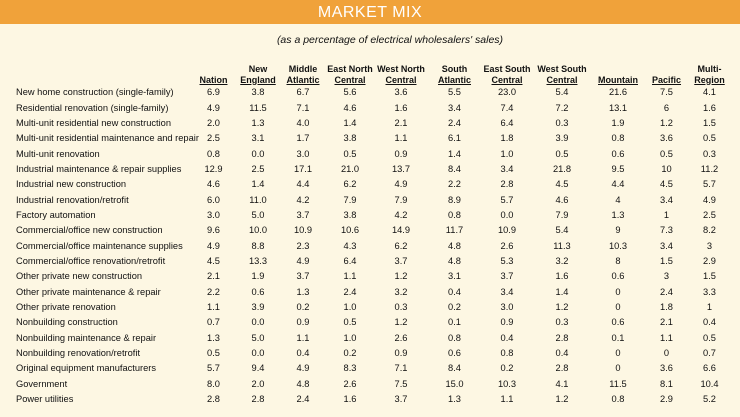 The height and width of the screenshot is (417, 740). What do you see at coordinates (58, 153) in the screenshot?
I see `row-label: Multi-unit renovation` at bounding box center [58, 153].